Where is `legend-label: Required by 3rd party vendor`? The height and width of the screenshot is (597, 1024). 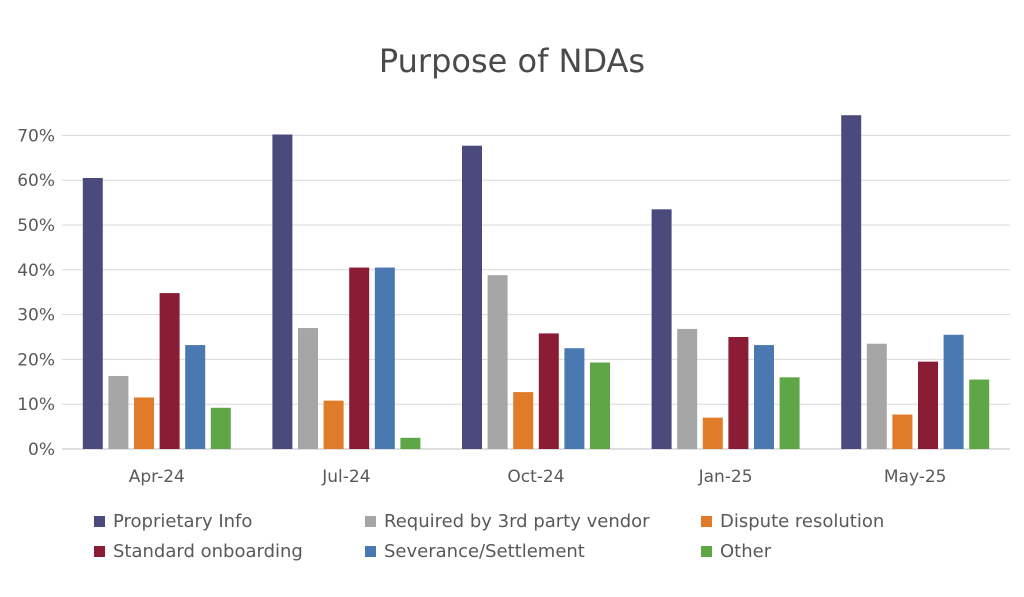 legend-label: Required by 3rd party vendor is located at coordinates (517, 521).